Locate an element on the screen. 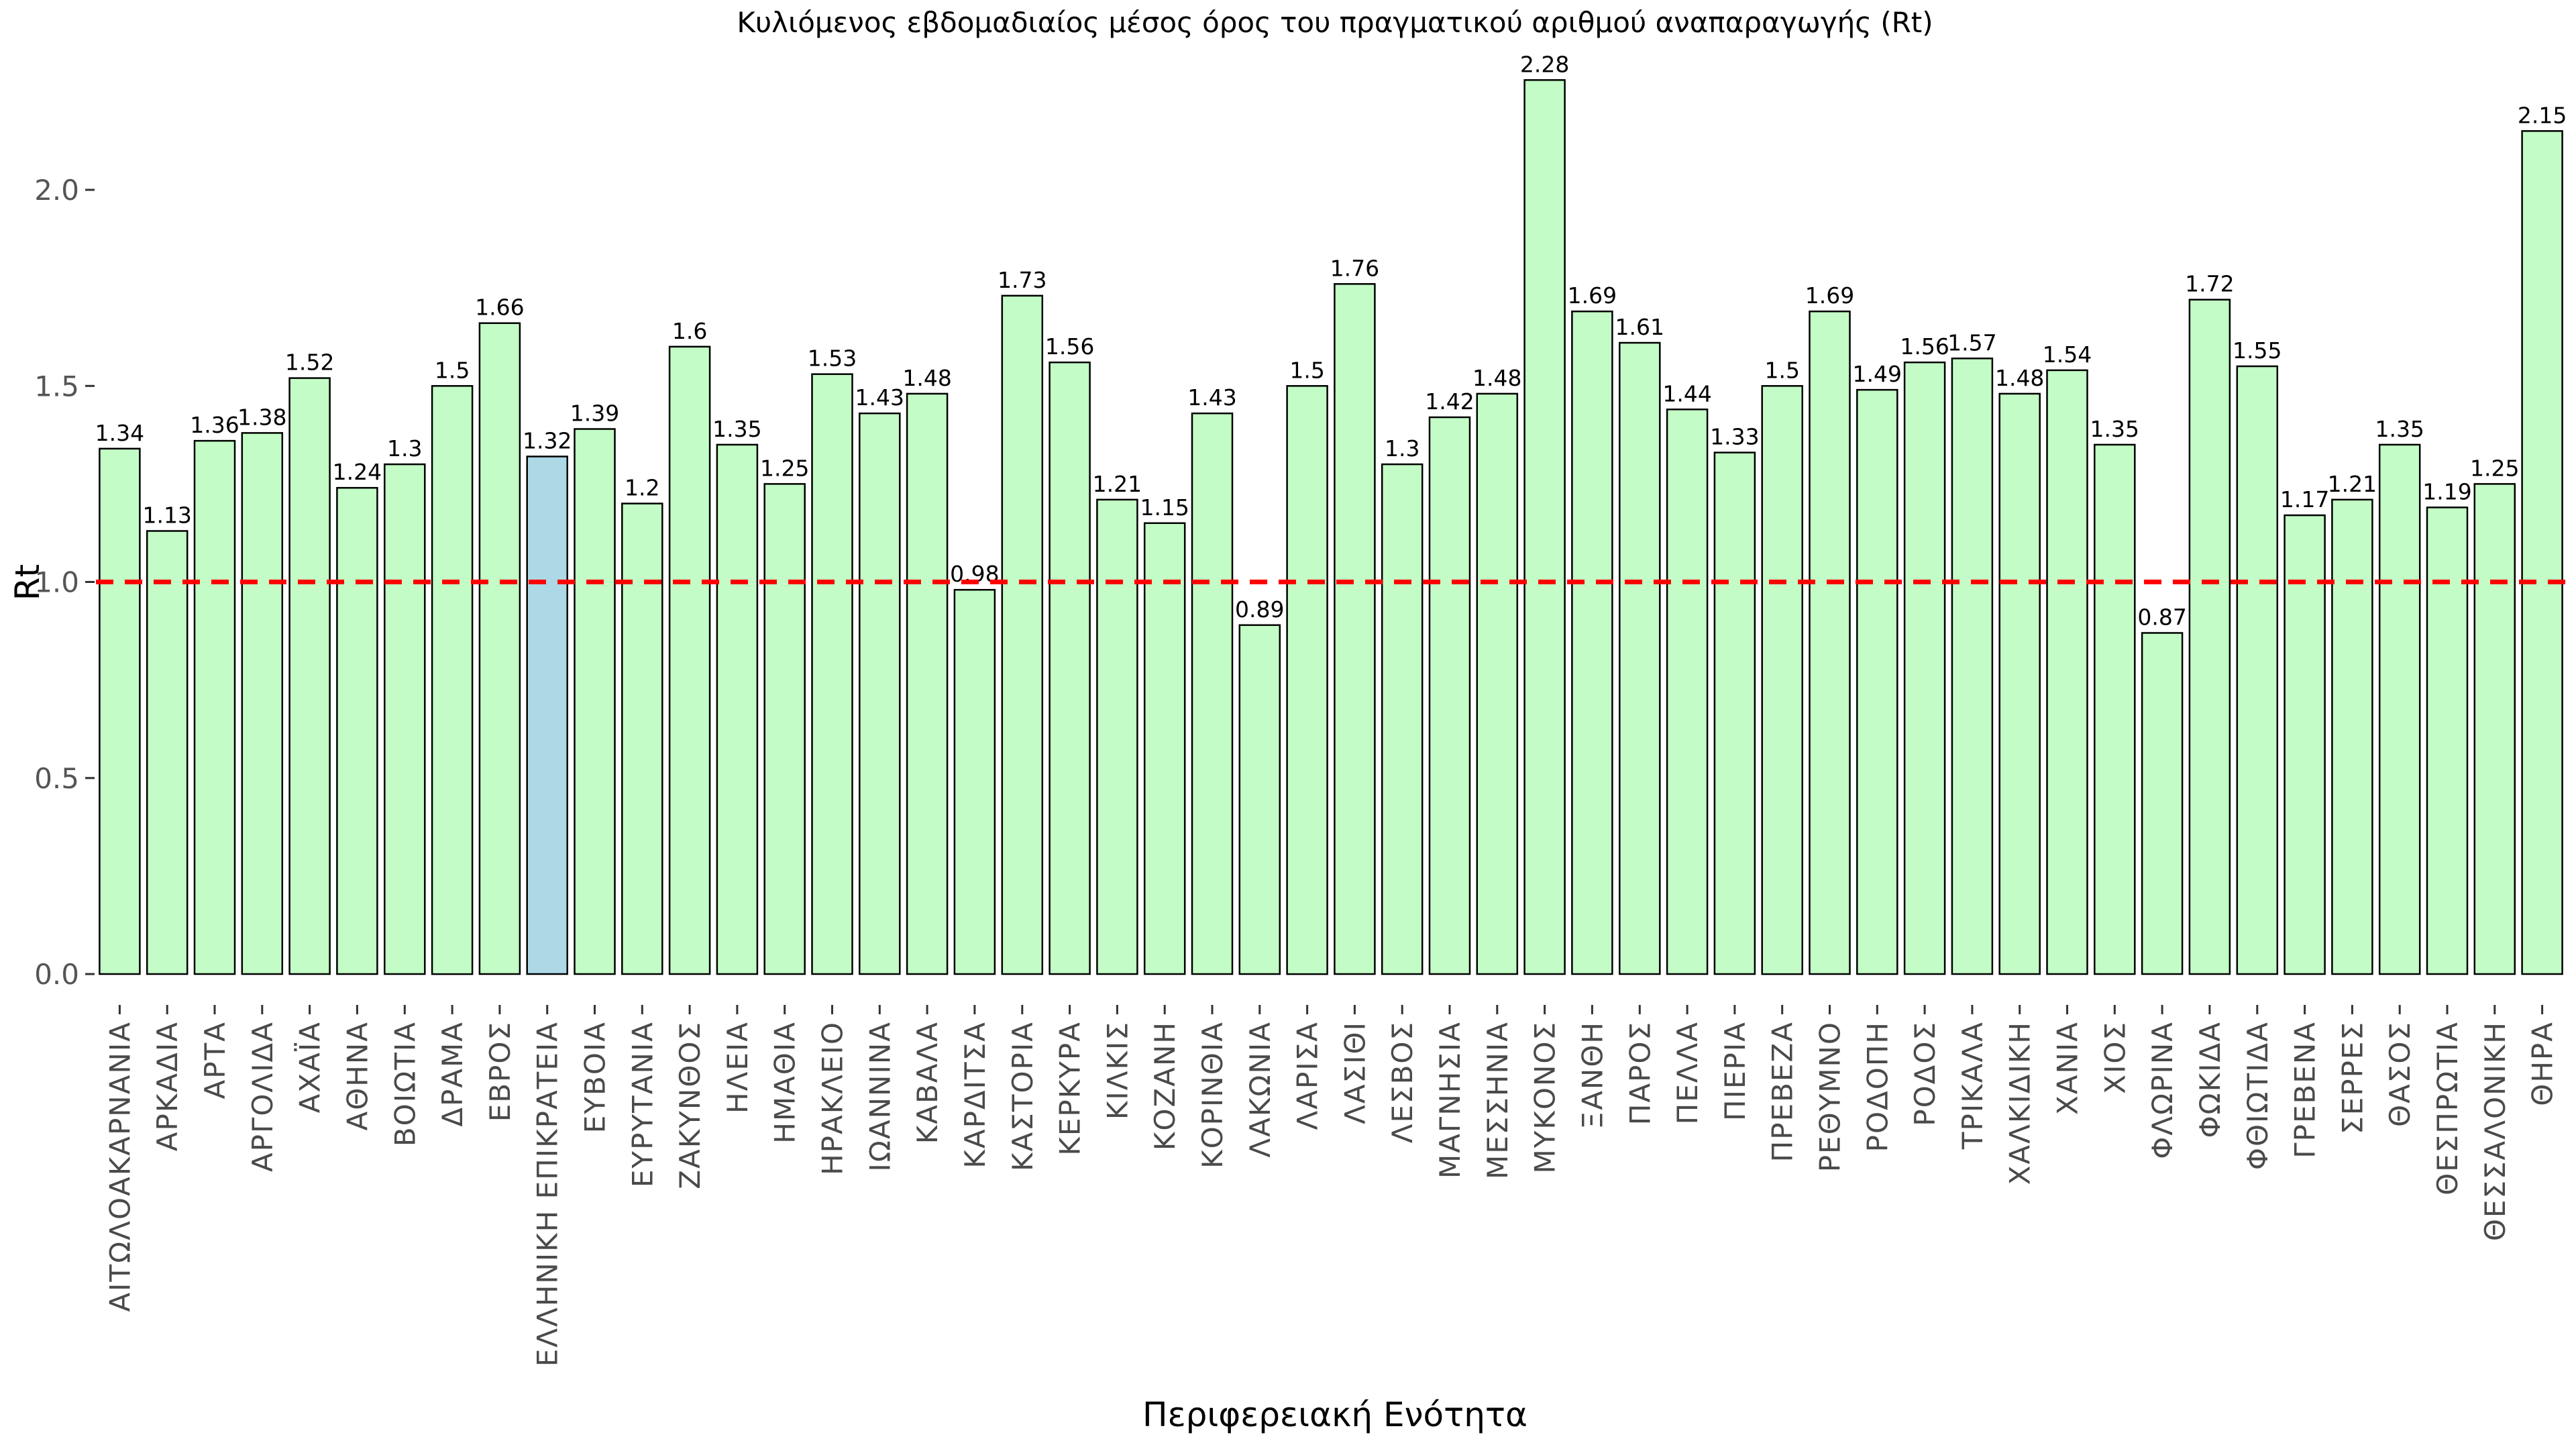 The width and height of the screenshot is (2576, 1449). bar-value-label: 1.15 is located at coordinates (1164, 507).